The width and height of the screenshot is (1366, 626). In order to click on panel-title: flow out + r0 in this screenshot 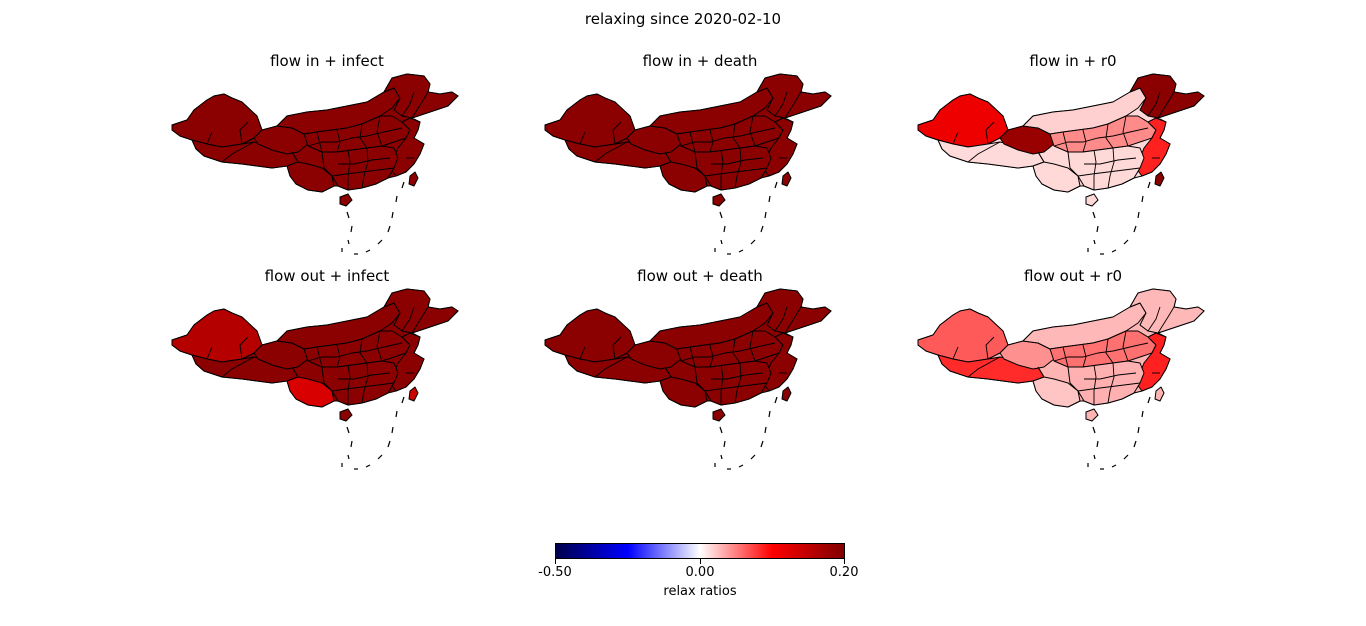, I will do `click(1073, 276)`.